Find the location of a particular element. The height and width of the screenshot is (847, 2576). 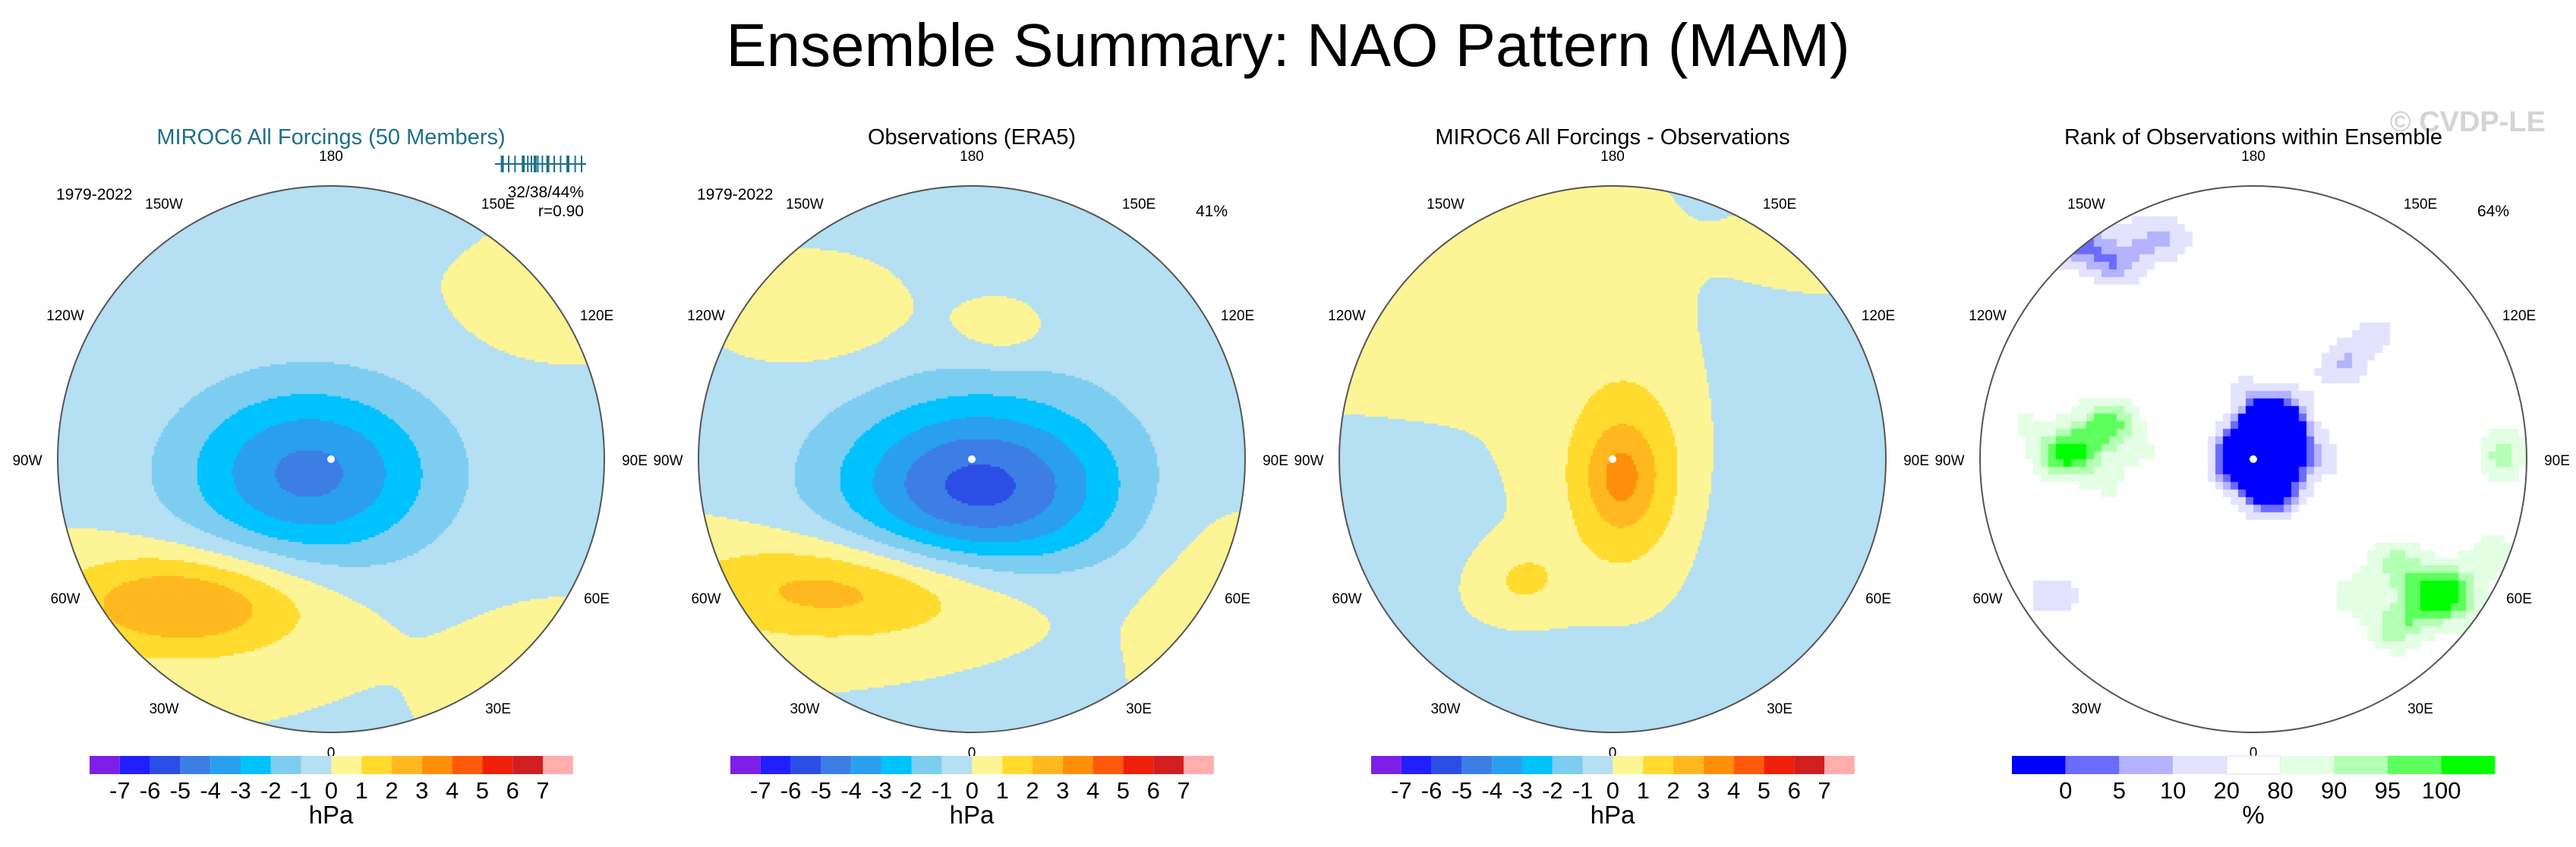

stat-label: 64% is located at coordinates (2493, 211).